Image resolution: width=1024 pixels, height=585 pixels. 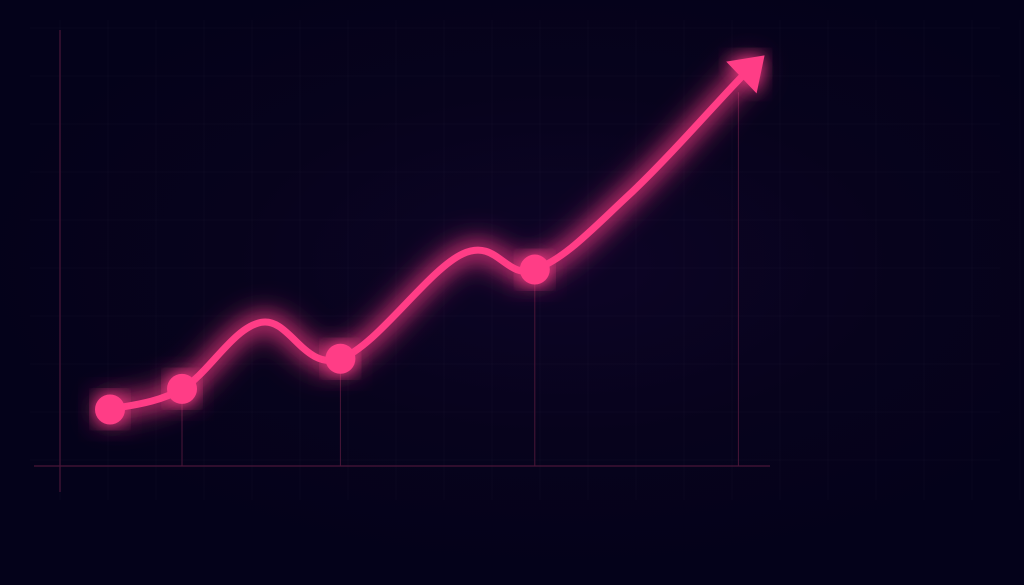 What do you see at coordinates (322, 339) in the screenshot?
I see `point-markers` at bounding box center [322, 339].